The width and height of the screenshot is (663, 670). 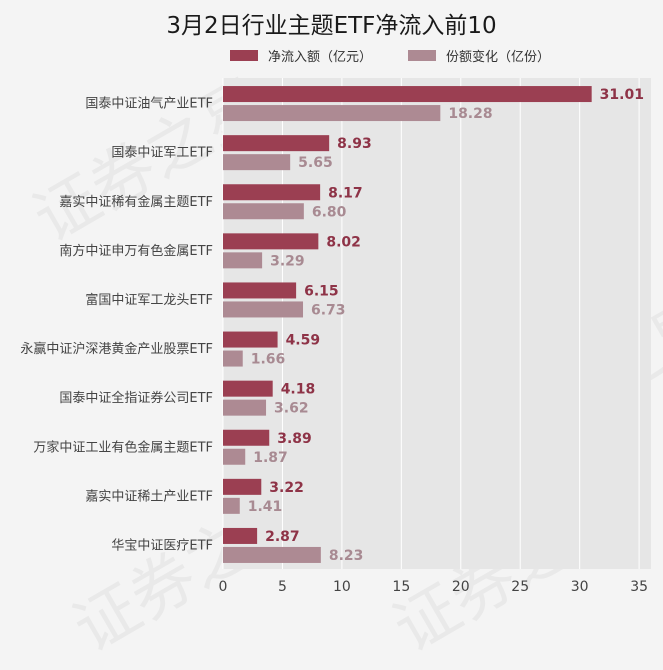 I want to click on y-tick-label: 国泰中证油气产业ETF, so click(x=149, y=104).